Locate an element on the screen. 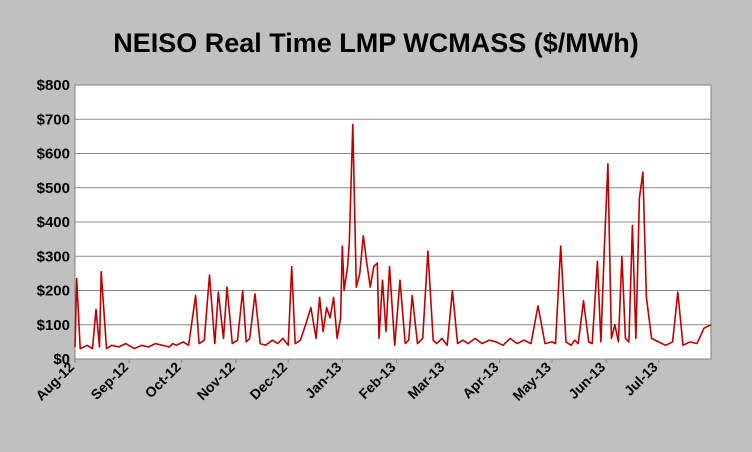 This screenshot has width=752, height=452. y-tick-label: $200 is located at coordinates (53, 291).